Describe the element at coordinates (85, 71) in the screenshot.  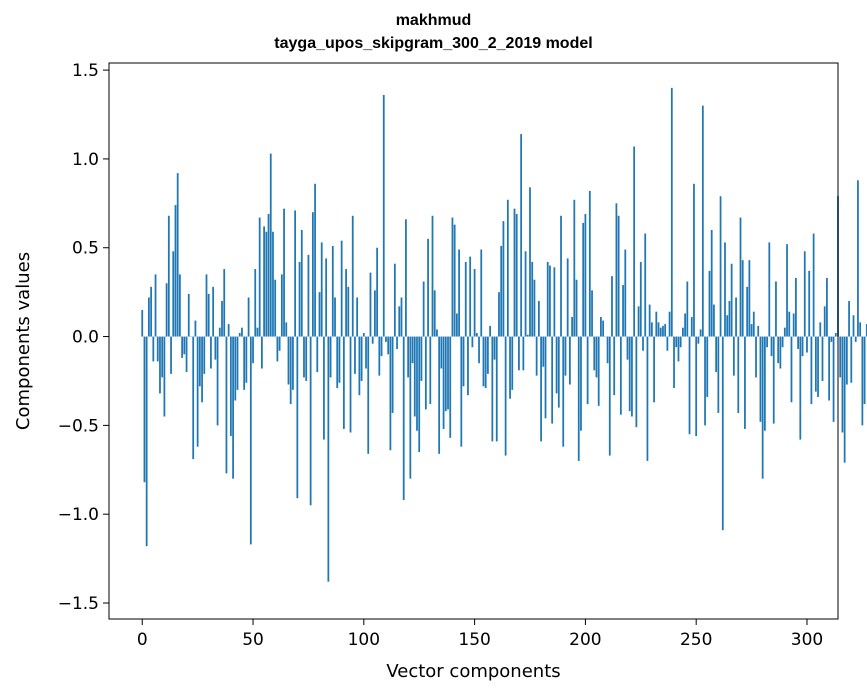
I see `y-tick-label: 1.5` at that location.